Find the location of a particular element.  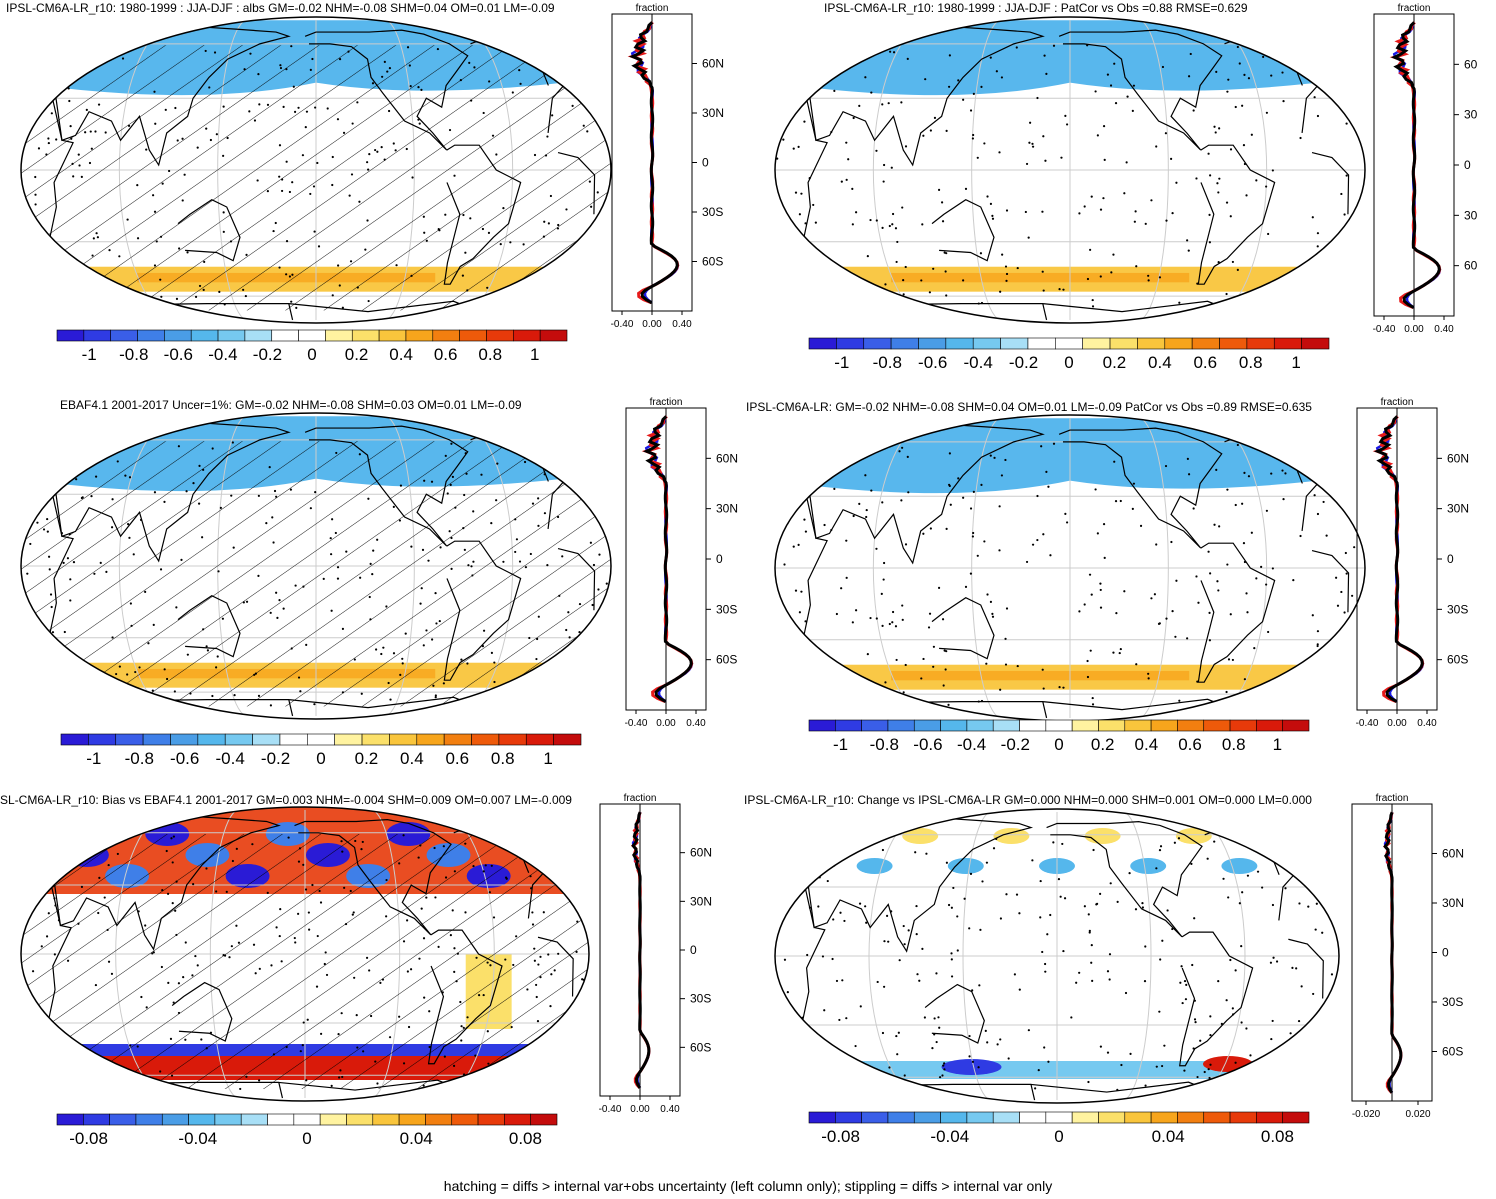

lat-label: 0 is located at coordinates (1450, 559).